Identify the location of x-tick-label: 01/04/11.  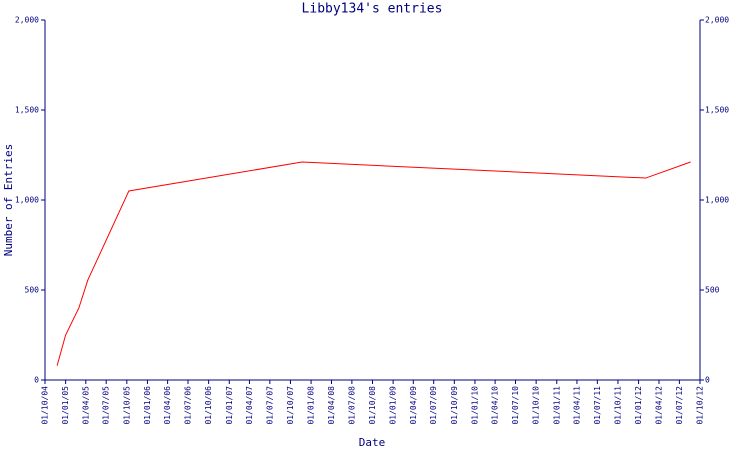
(576, 405).